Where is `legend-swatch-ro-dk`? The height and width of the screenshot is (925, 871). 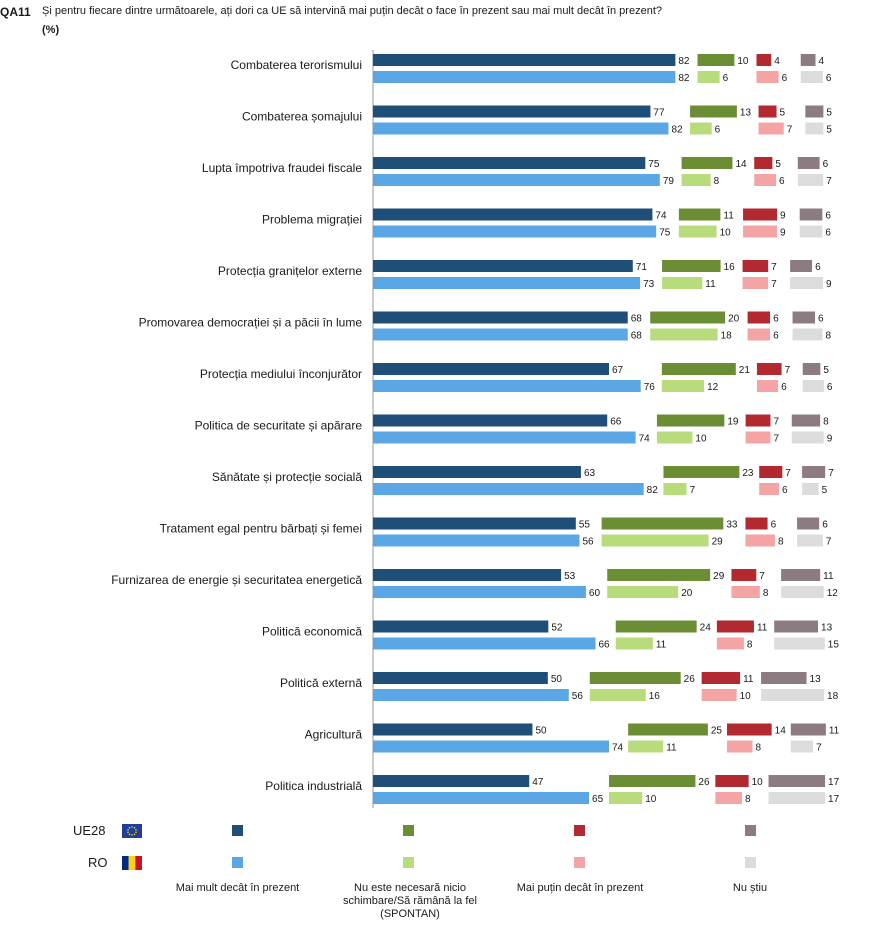 legend-swatch-ro-dk is located at coordinates (750, 862).